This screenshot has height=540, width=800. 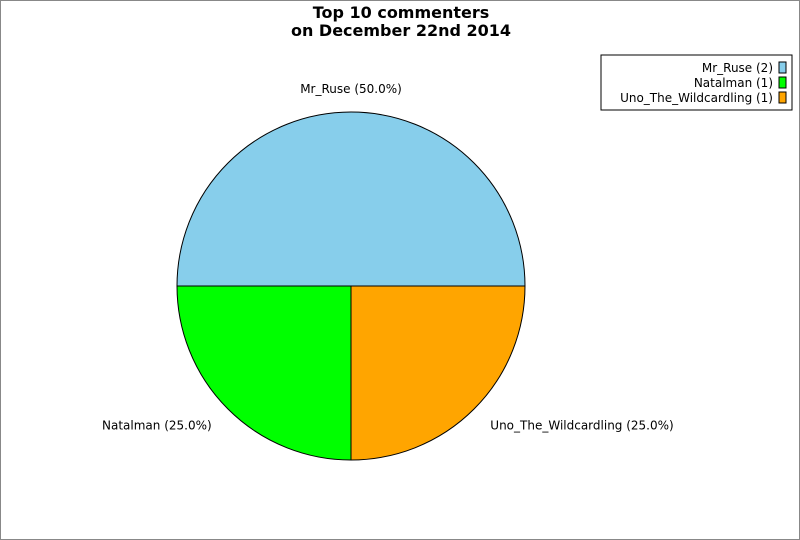 What do you see at coordinates (351, 89) in the screenshot?
I see `slice-label: Mr_Ruse (50.0%)` at bounding box center [351, 89].